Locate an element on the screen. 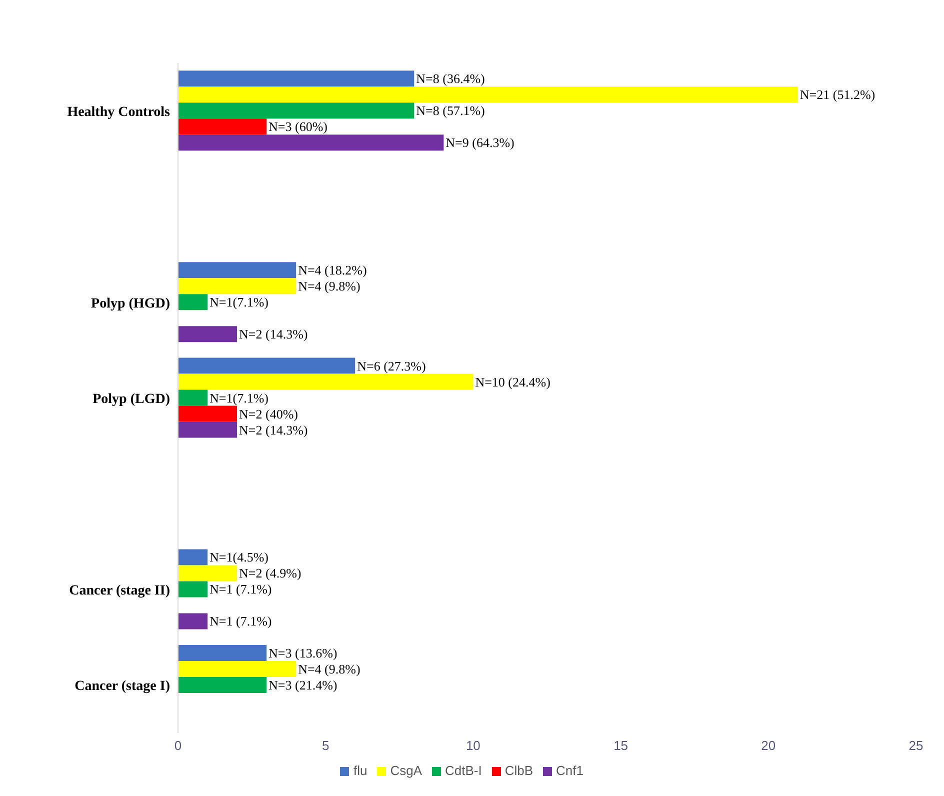  x-tick-label: 0 is located at coordinates (178, 746).